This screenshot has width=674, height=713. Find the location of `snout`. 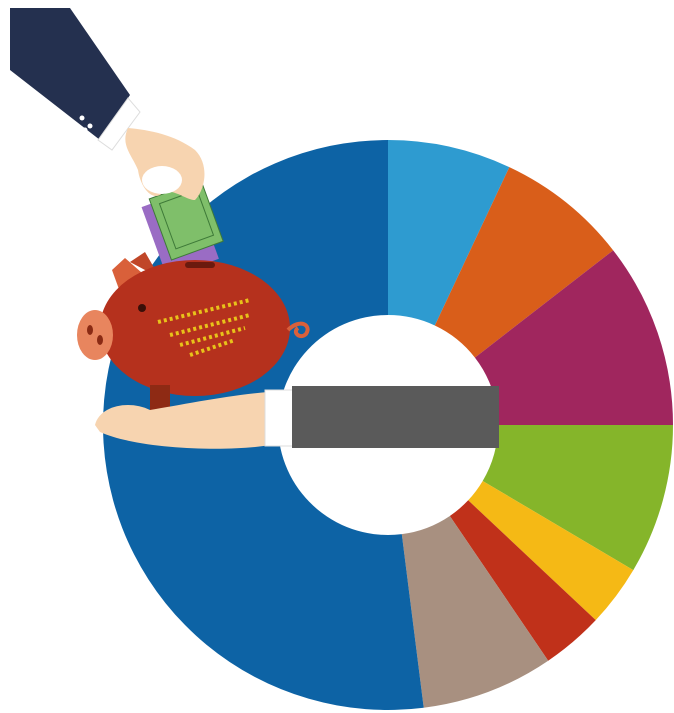

snout is located at coordinates (95, 335).